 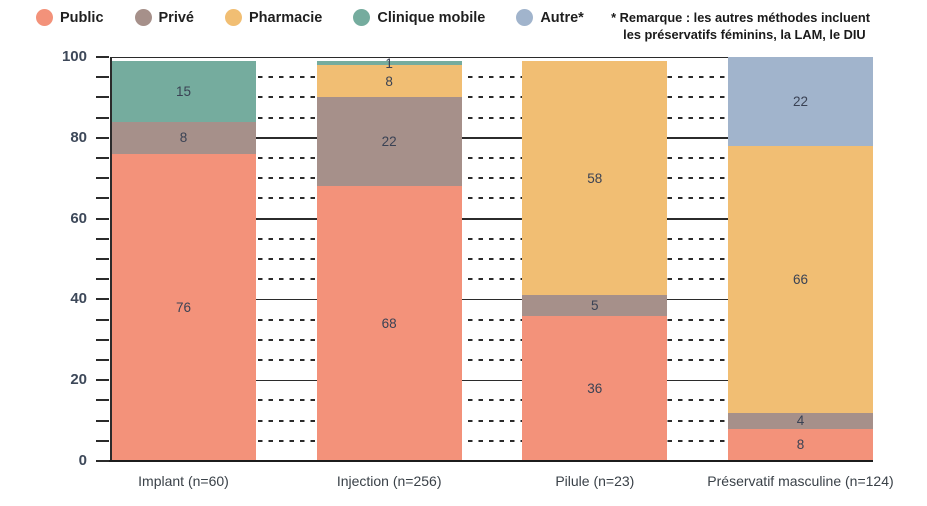 I want to click on x-axis-label: Implant (n=60), so click(x=183, y=481).